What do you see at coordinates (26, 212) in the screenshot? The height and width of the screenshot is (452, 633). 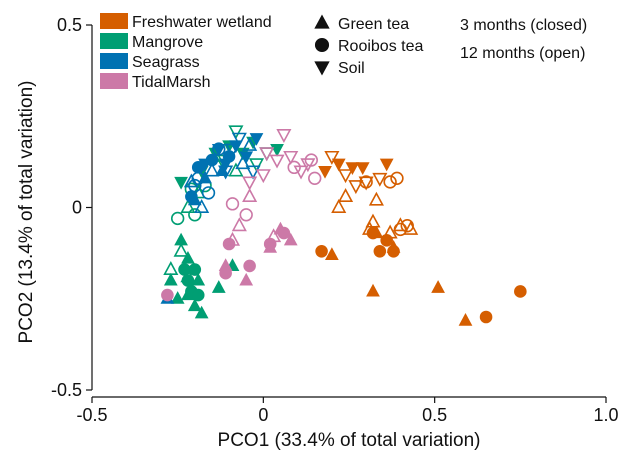 I see `y-axis-title: PCO2 (13.4% of total variation)` at bounding box center [26, 212].